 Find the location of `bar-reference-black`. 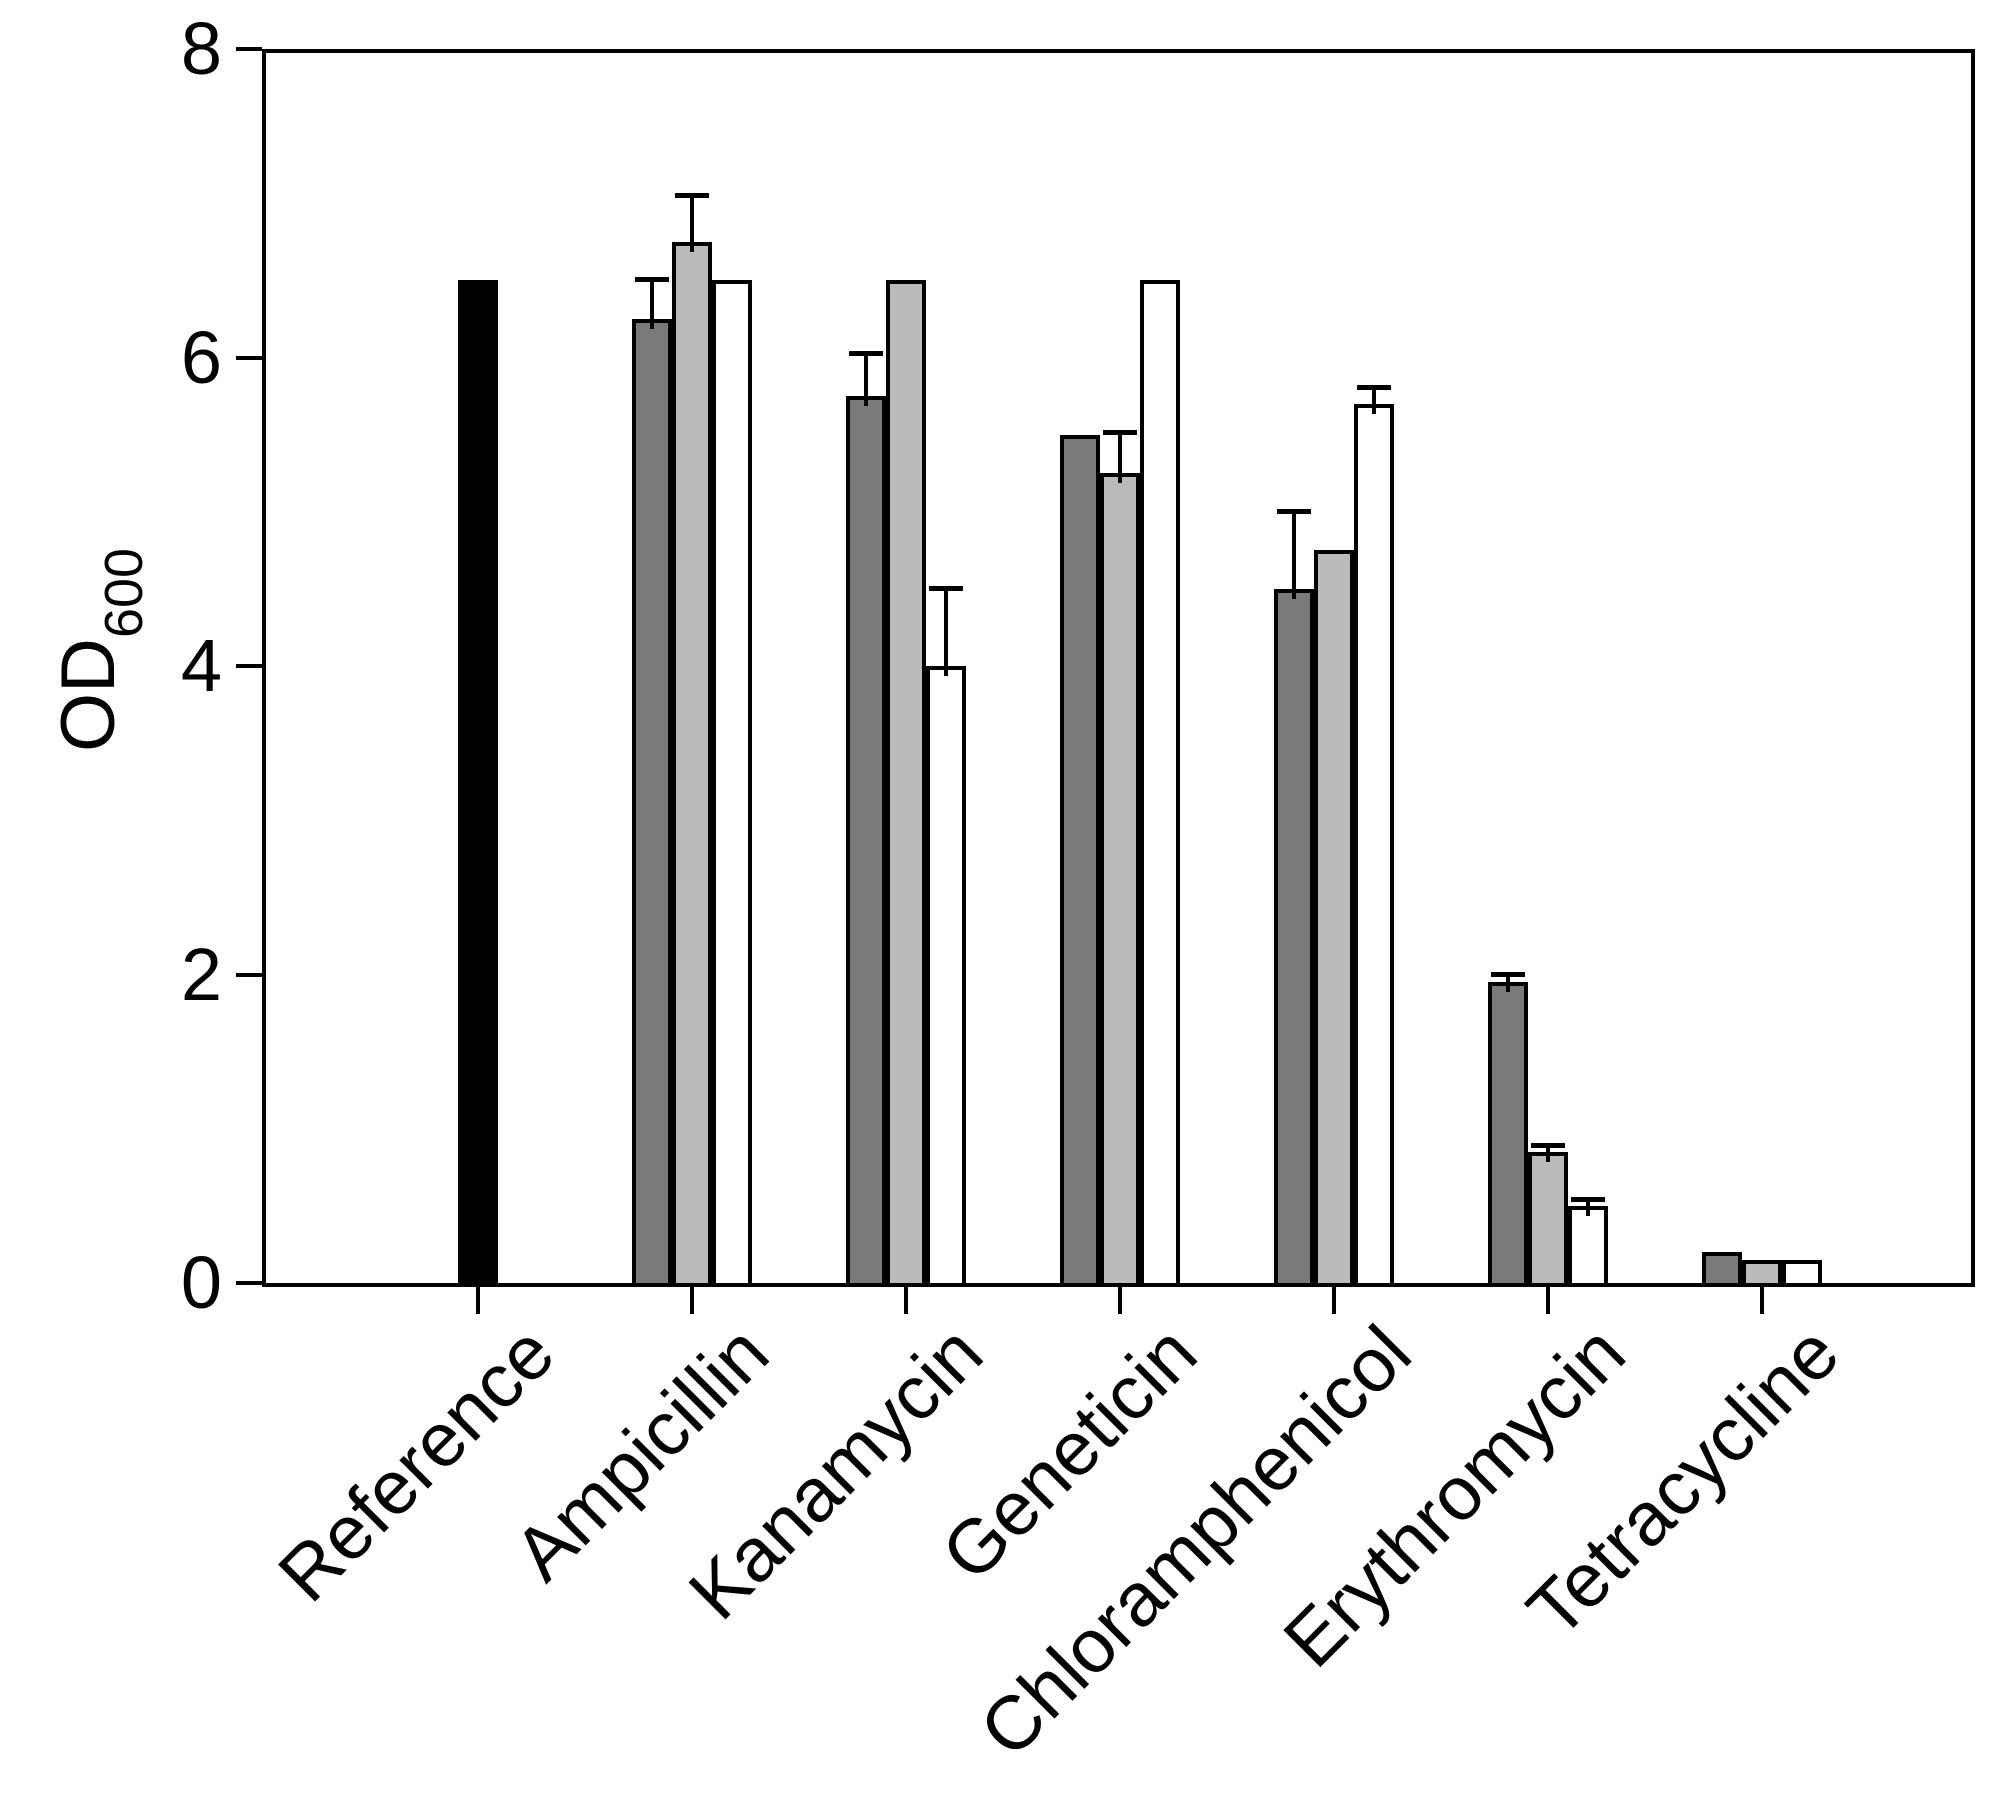

bar-reference-black is located at coordinates (478, 783).